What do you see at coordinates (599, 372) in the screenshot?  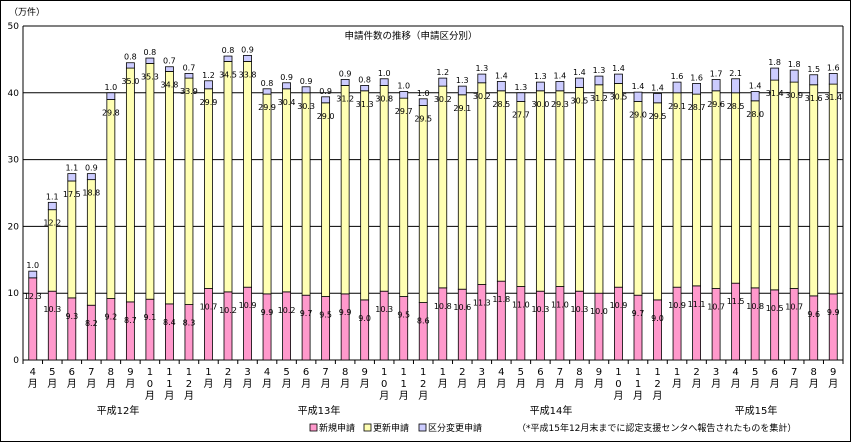 I see `x-label-29-0: 9` at bounding box center [599, 372].